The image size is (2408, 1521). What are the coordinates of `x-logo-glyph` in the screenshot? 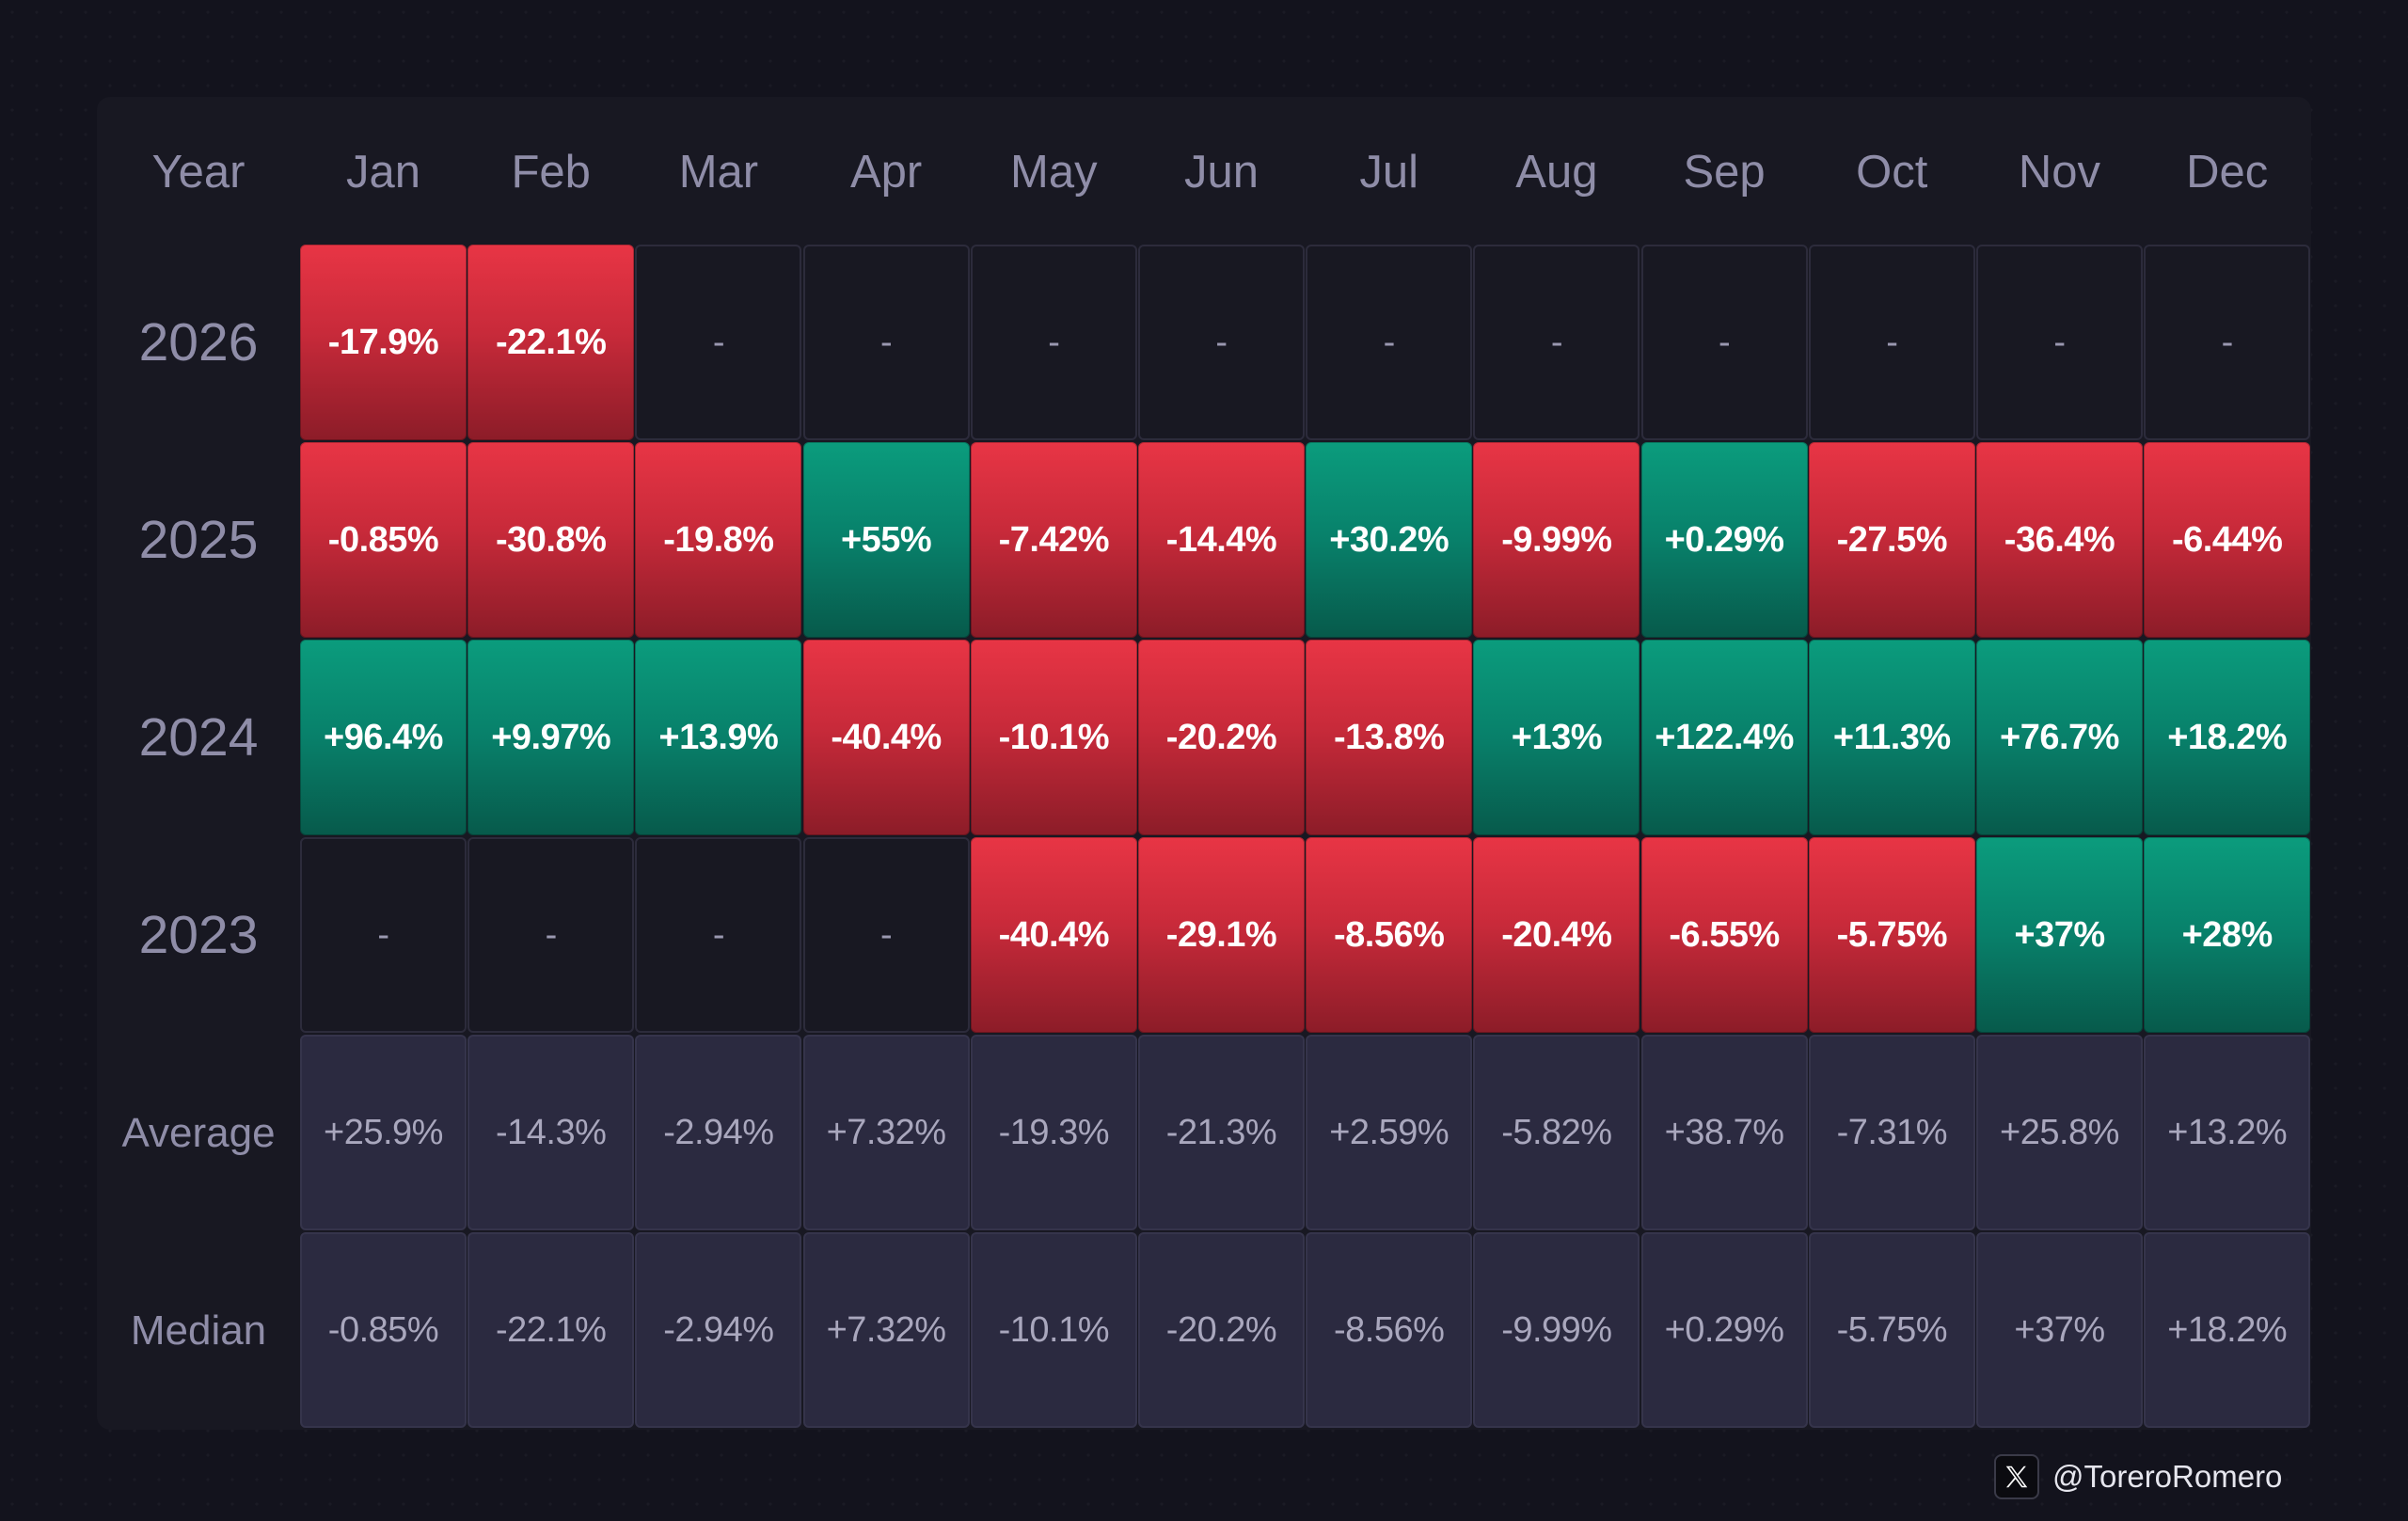 It's located at (2017, 1477).